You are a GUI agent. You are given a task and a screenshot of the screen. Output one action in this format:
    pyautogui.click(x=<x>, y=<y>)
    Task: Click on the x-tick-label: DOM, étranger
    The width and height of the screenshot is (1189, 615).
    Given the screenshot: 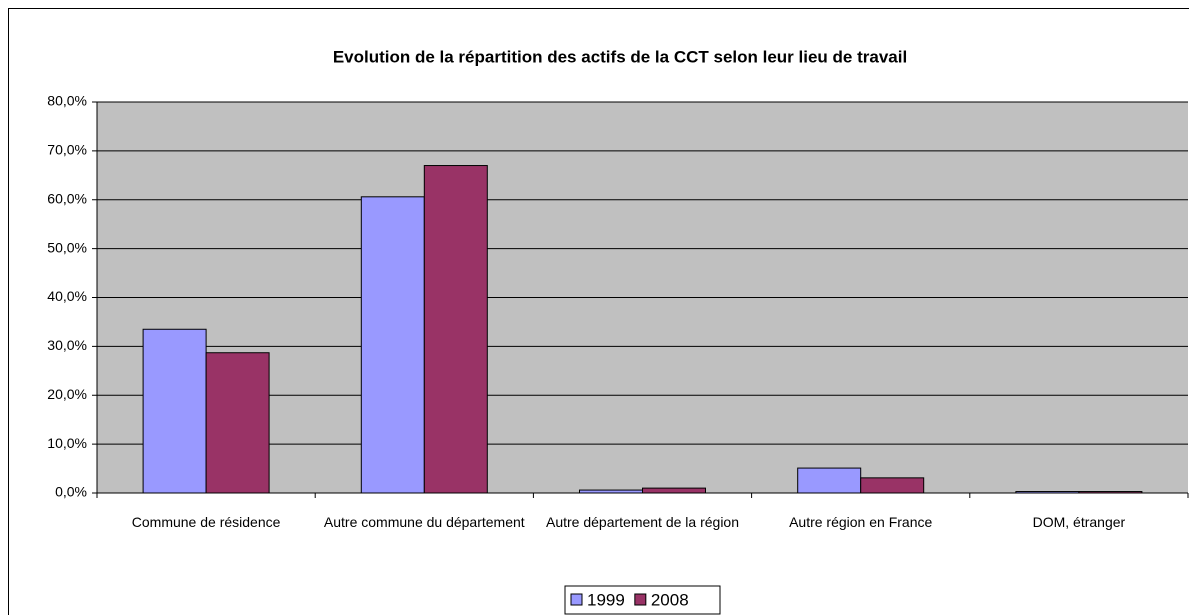 What is the action you would take?
    pyautogui.click(x=1079, y=522)
    